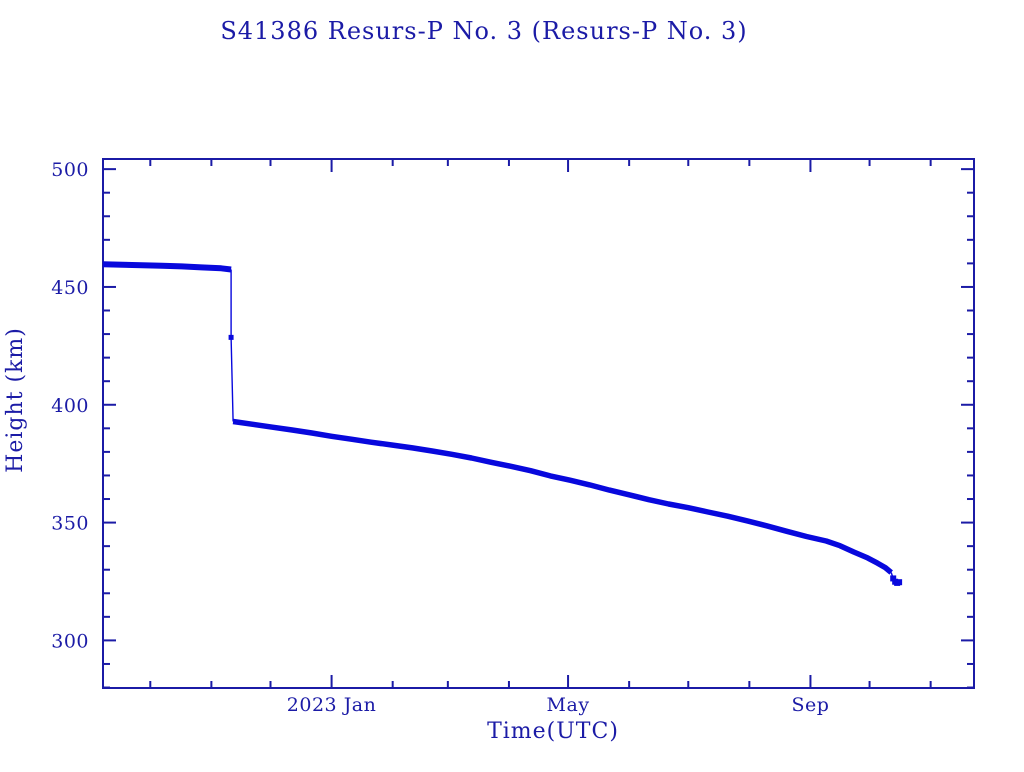 The image size is (1024, 772). What do you see at coordinates (70, 524) in the screenshot?
I see `y-tick-label: 350` at bounding box center [70, 524].